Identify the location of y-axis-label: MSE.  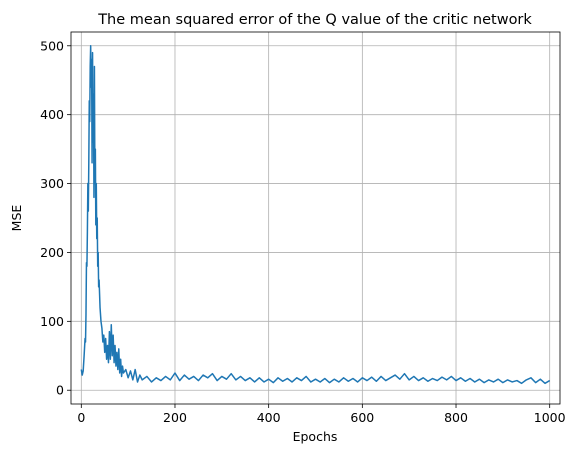
(16, 218).